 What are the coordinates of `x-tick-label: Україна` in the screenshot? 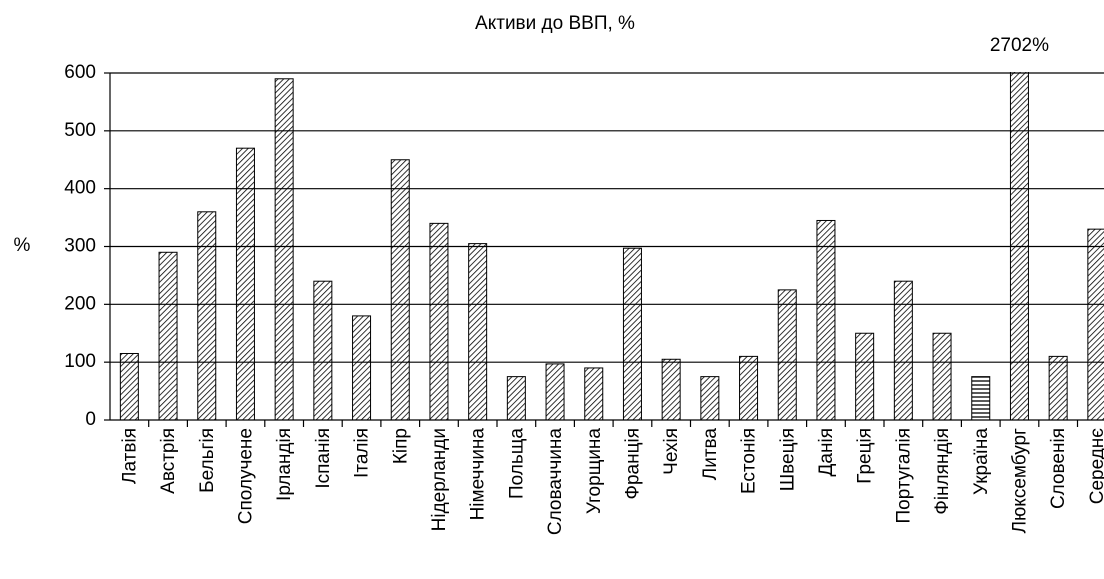 It's located at (981, 461).